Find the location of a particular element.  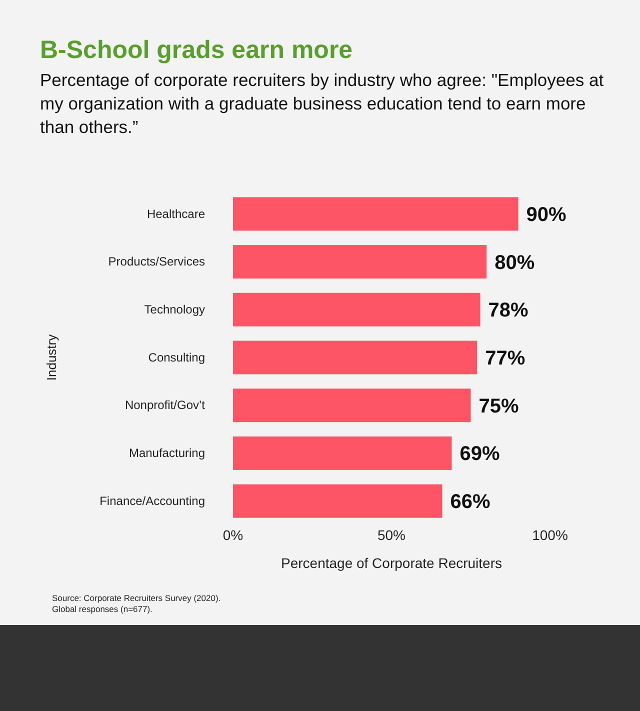

chart-subtitle: Percentage of corporate recruiters by industry who agree: "Employees at my organization with a graduate business education tend to earn more than others.” is located at coordinates (322, 103).